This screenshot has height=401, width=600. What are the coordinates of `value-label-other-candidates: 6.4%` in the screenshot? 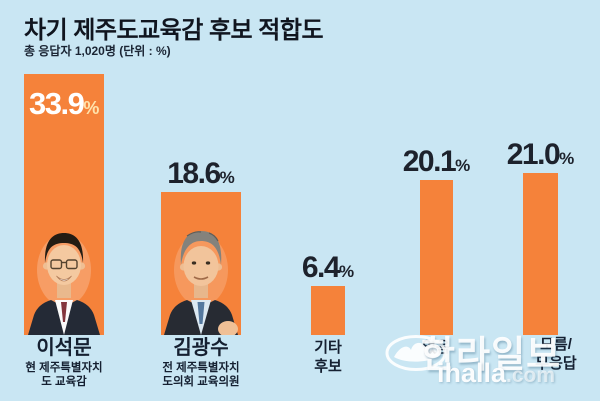 It's located at (328, 267).